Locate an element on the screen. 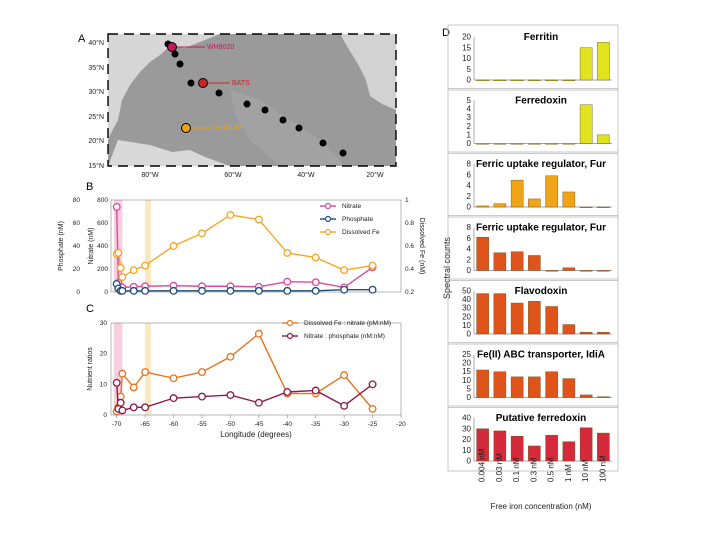  y-tick: 15 is located at coordinates (466, 371).